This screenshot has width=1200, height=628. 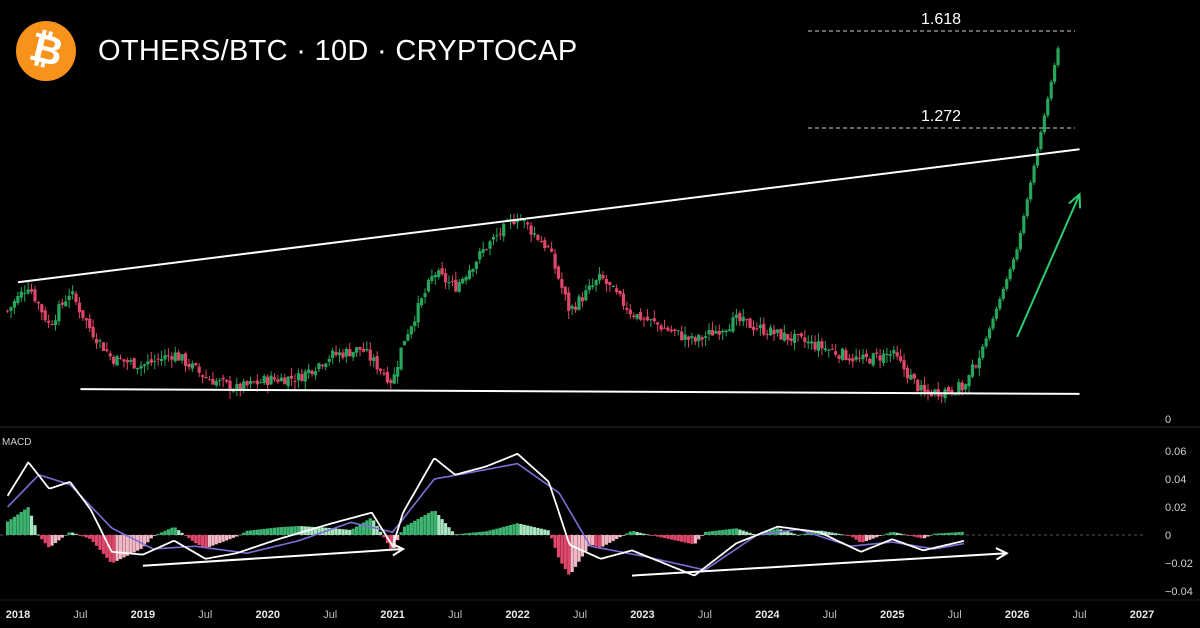 I want to click on macd-axis-tick: −0.04, so click(x=1179, y=592).